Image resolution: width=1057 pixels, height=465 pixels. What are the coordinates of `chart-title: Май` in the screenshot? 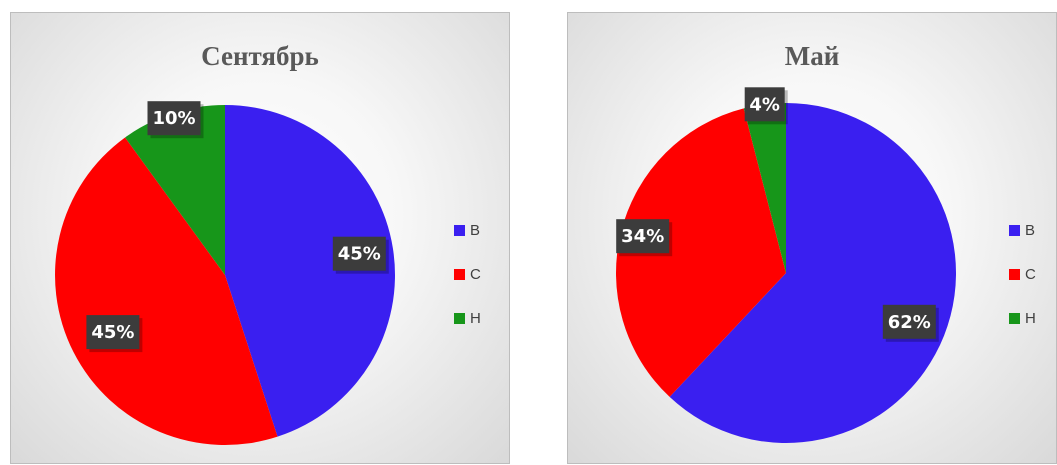 It's located at (812, 56).